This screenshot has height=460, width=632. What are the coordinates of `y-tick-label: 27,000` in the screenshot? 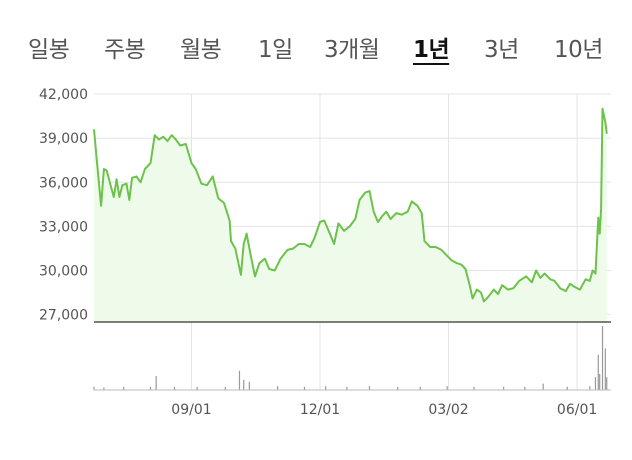 It's located at (63, 316).